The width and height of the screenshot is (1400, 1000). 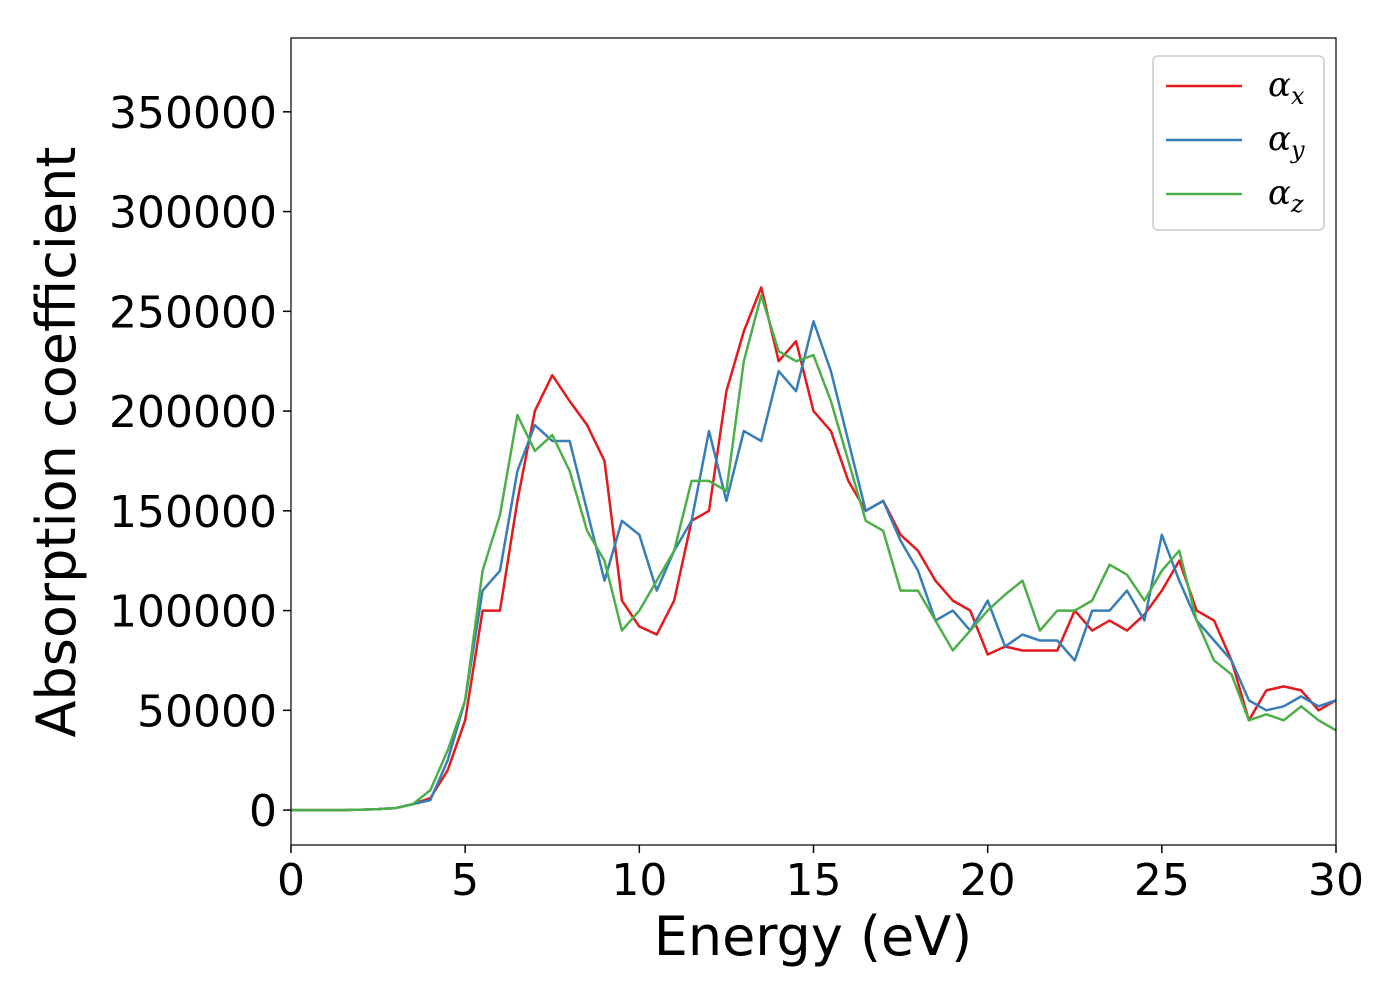 What do you see at coordinates (263, 811) in the screenshot?
I see `y-tick-label: 0` at bounding box center [263, 811].